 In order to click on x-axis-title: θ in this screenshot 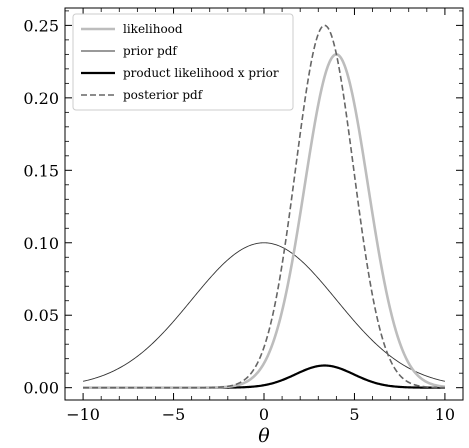, I will do `click(264, 436)`.